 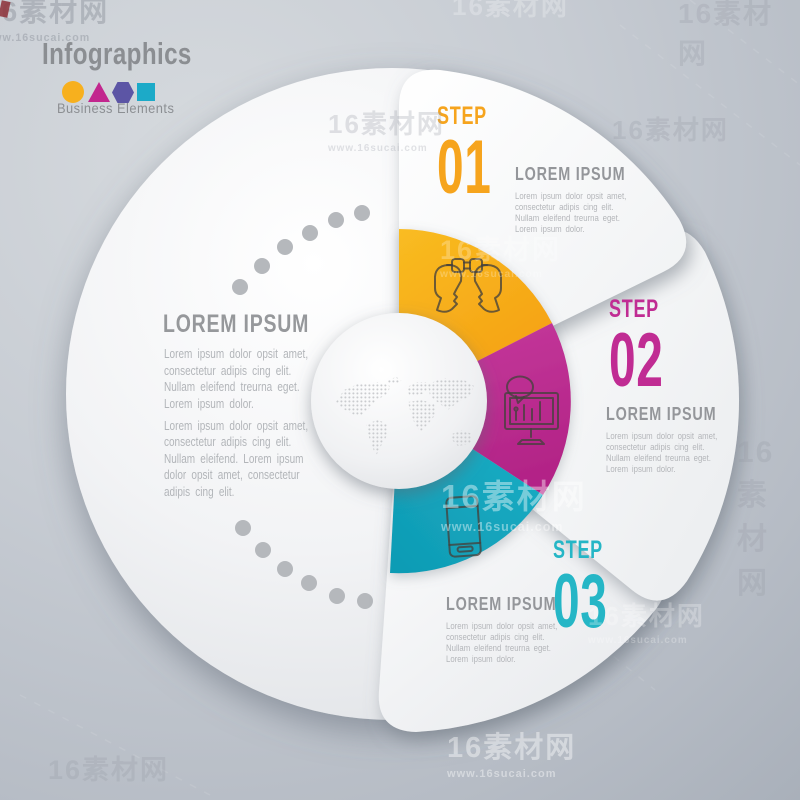 I want to click on monitor-chart-icon, so click(x=531, y=410).